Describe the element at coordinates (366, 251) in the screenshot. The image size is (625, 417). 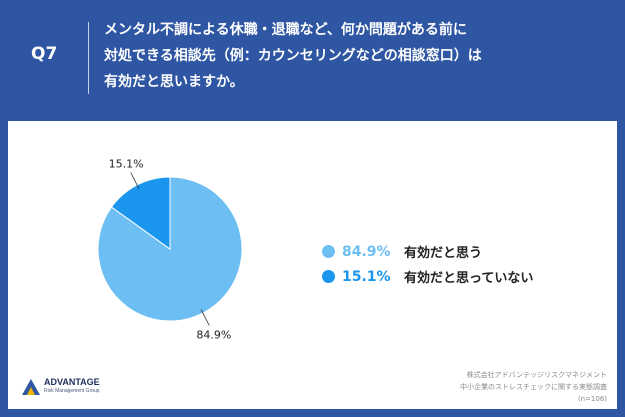
I see `legend-percent: 84.9%` at that location.